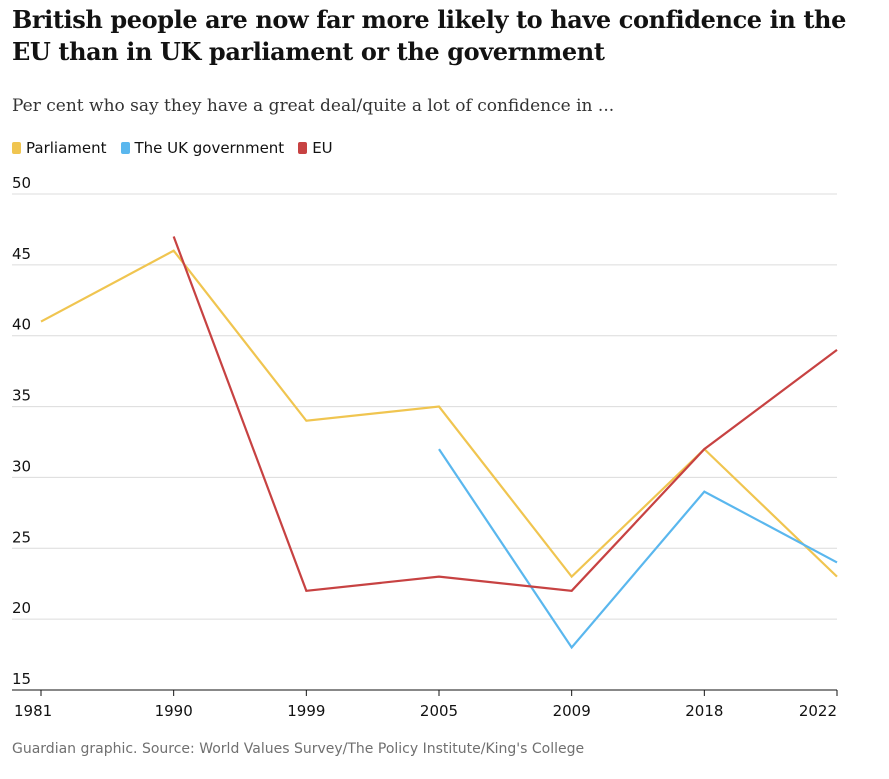  I want to click on x-tick-label-1990: 1990, so click(174, 711).